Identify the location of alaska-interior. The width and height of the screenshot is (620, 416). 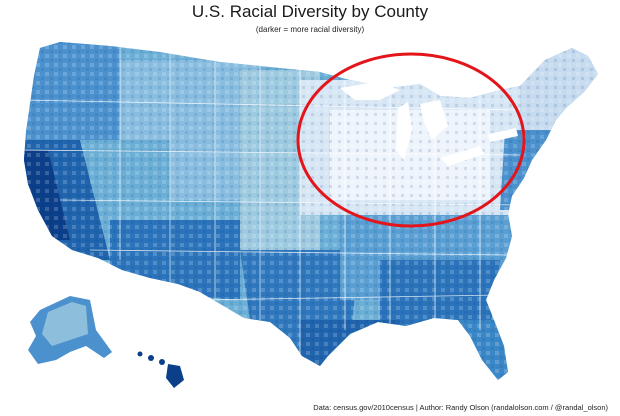
(65, 324).